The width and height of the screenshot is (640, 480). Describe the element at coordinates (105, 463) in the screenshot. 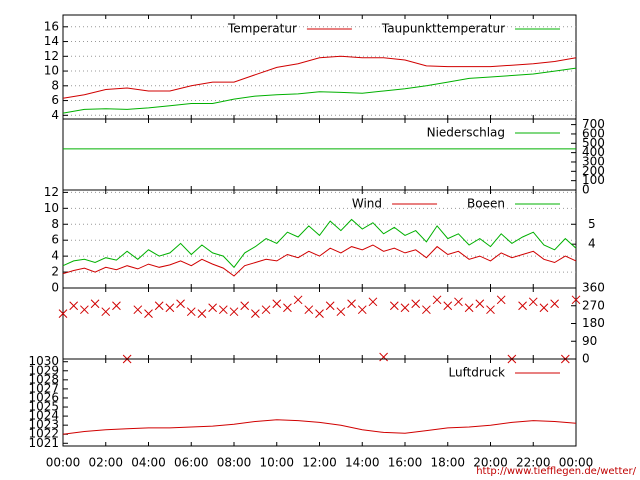

I see `x-tick-label: 02:00` at that location.